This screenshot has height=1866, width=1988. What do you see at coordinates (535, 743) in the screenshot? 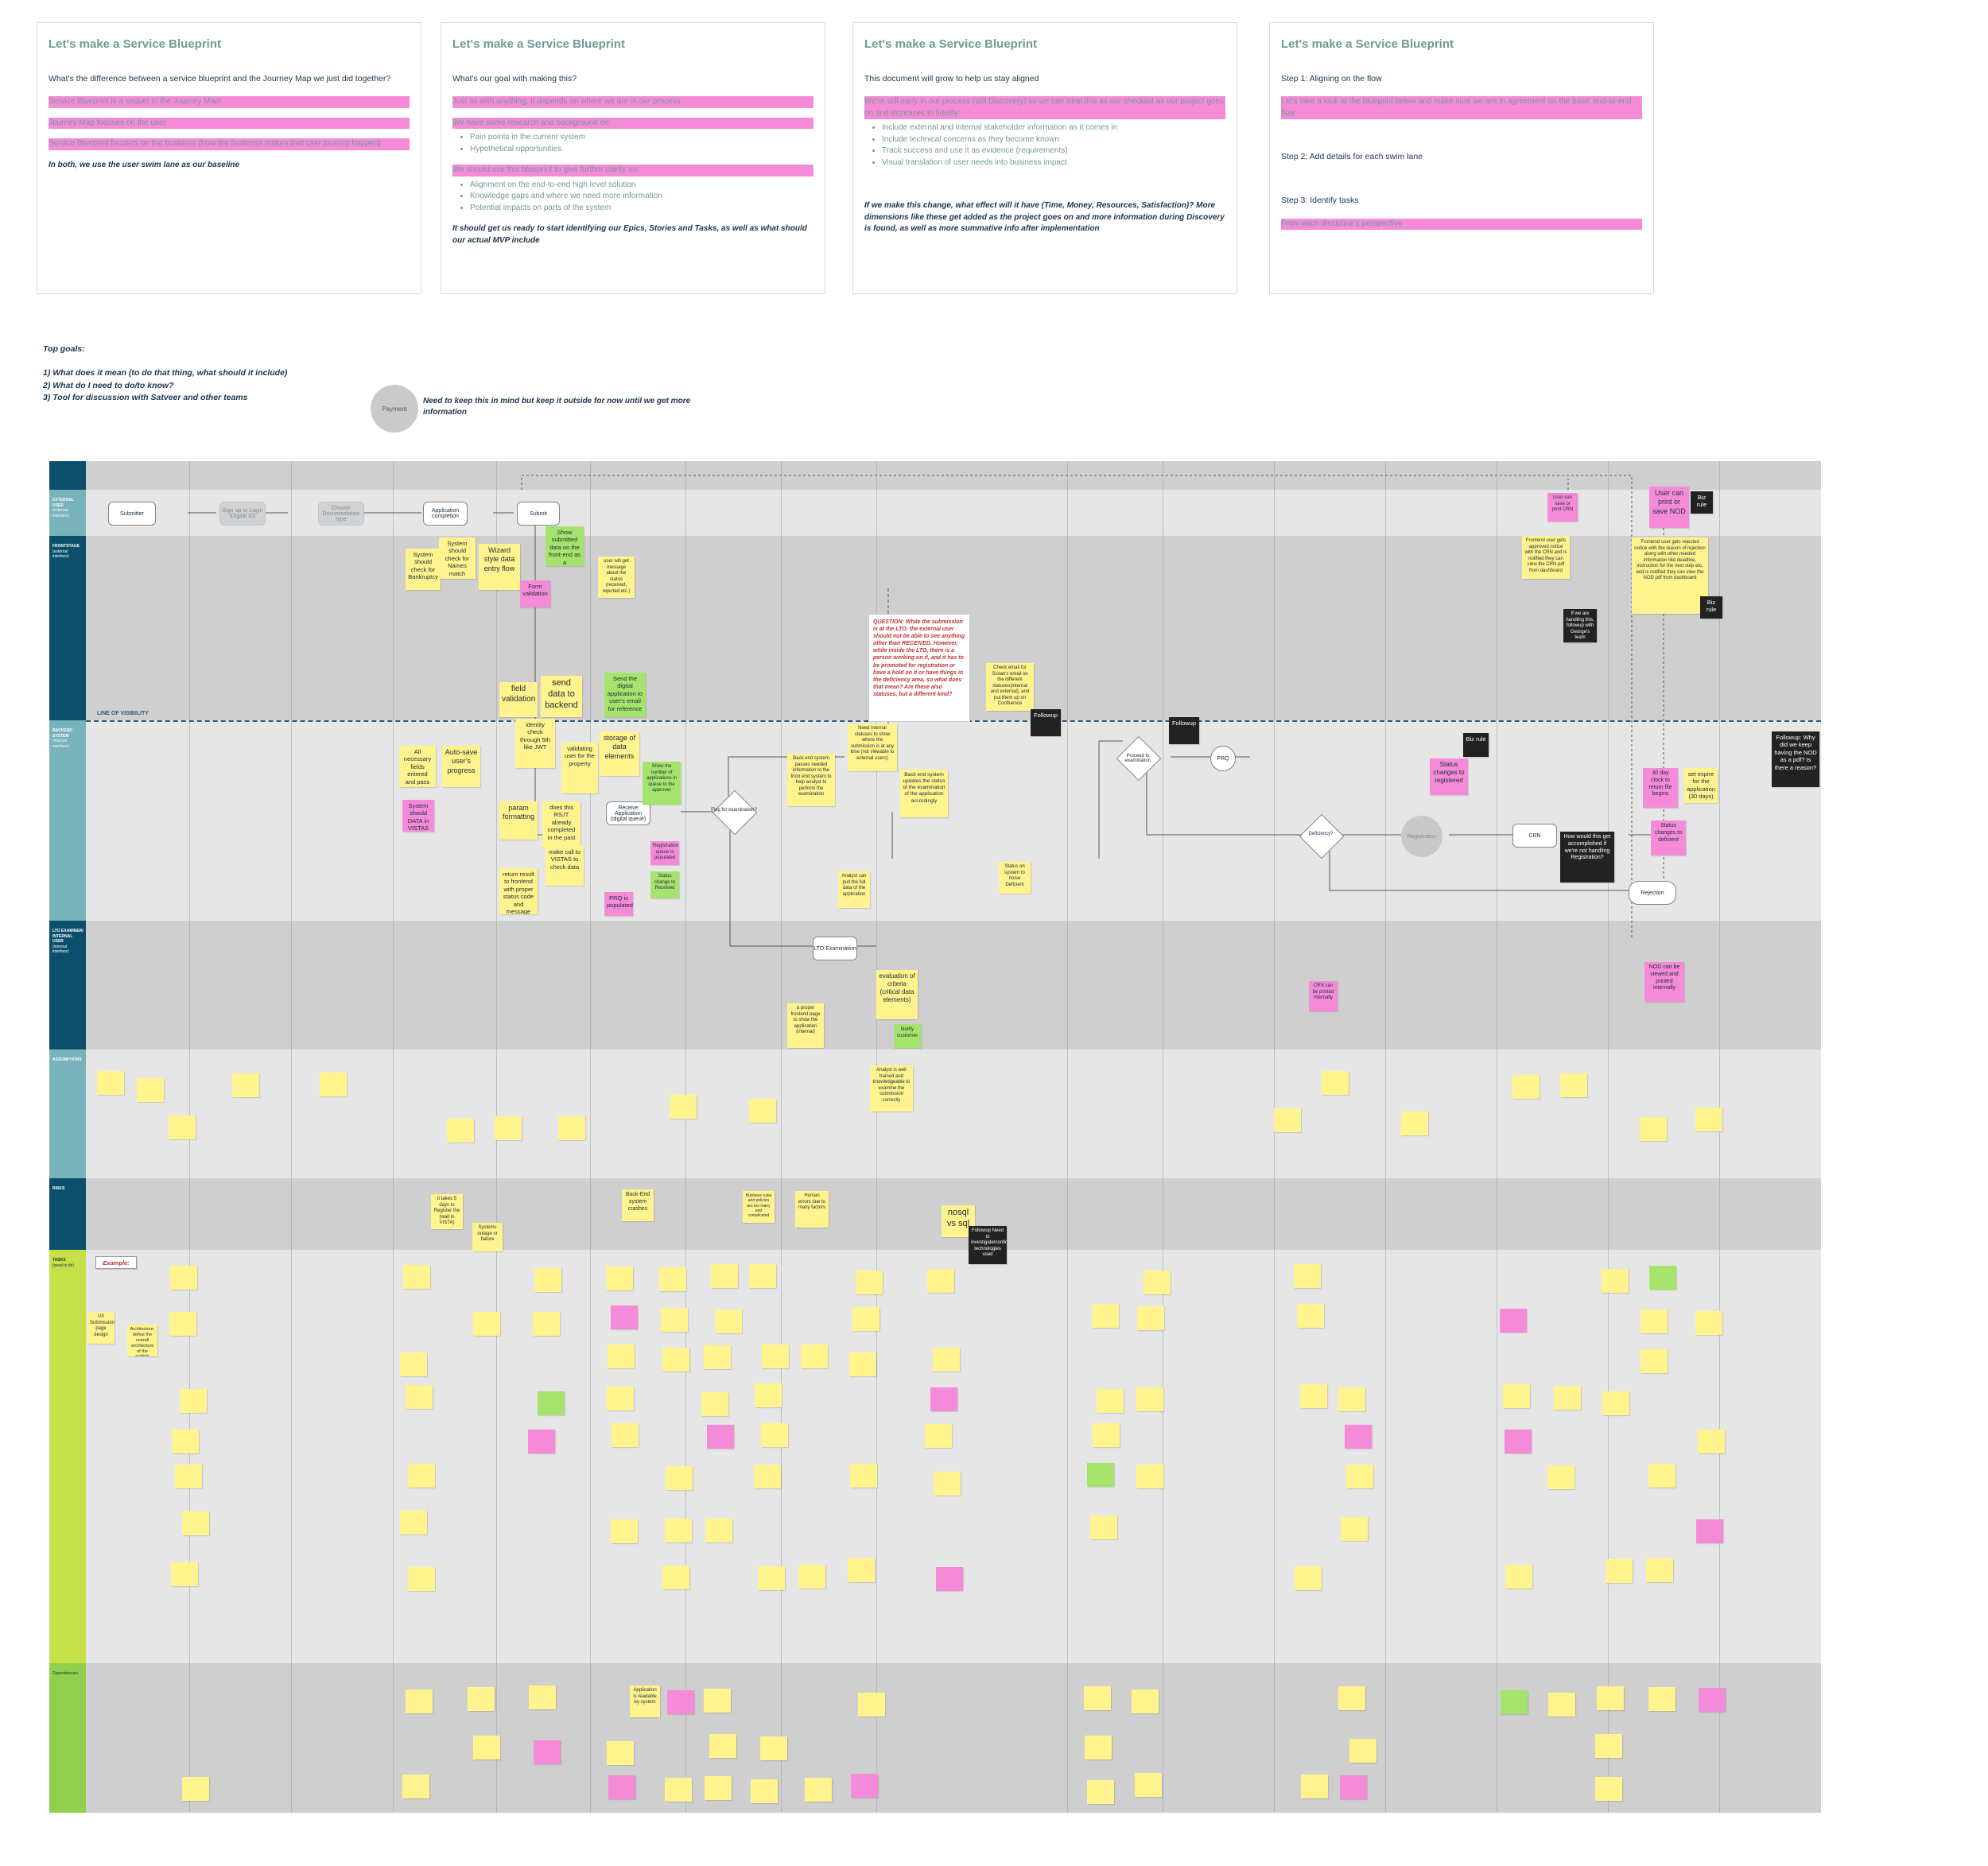
I see `sticky-note: identity check through 5th like JWT` at bounding box center [535, 743].